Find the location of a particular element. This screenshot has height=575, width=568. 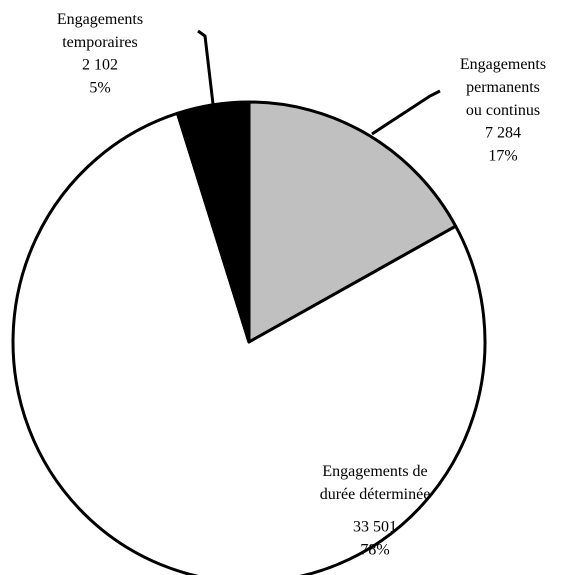

percent-label: 78% is located at coordinates (374, 550).